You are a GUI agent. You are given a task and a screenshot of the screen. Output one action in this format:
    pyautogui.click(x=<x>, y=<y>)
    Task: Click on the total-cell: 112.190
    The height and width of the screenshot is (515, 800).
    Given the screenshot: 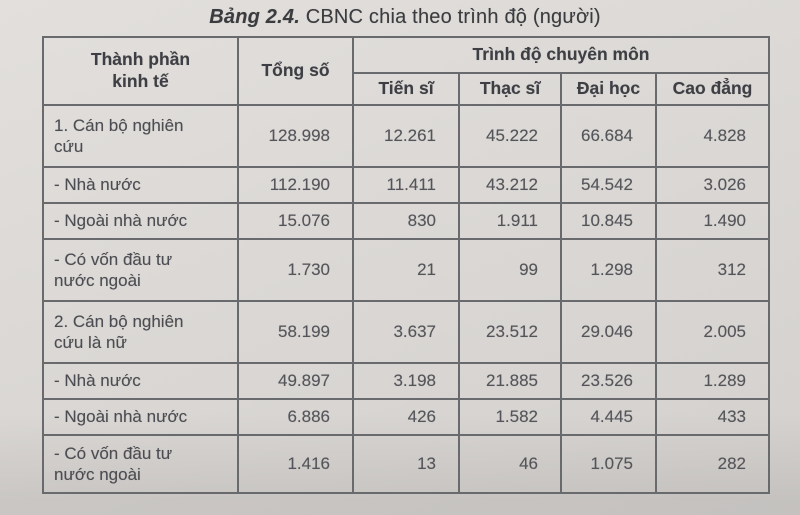 What is the action you would take?
    pyautogui.click(x=295, y=185)
    